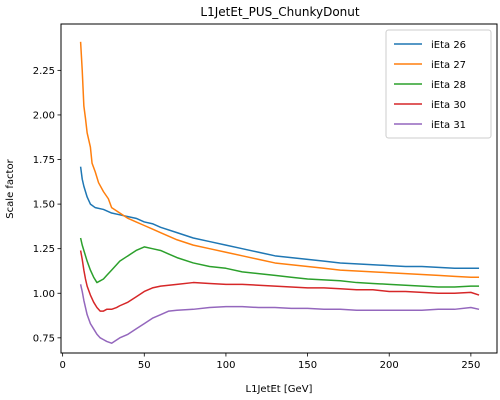  I want to click on y-tick-label: 1.50, so click(44, 205).